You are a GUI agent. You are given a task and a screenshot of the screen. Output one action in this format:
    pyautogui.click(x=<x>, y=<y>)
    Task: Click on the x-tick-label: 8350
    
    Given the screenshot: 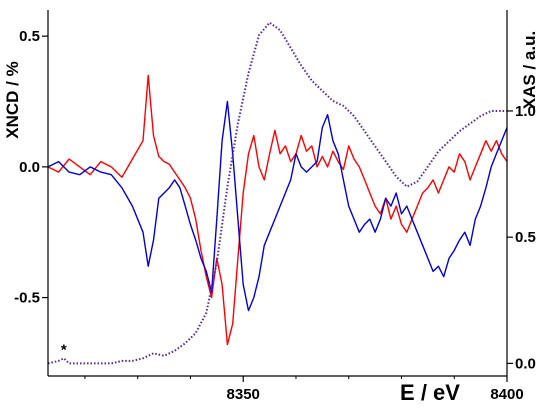 What is the action you would take?
    pyautogui.click(x=243, y=394)
    